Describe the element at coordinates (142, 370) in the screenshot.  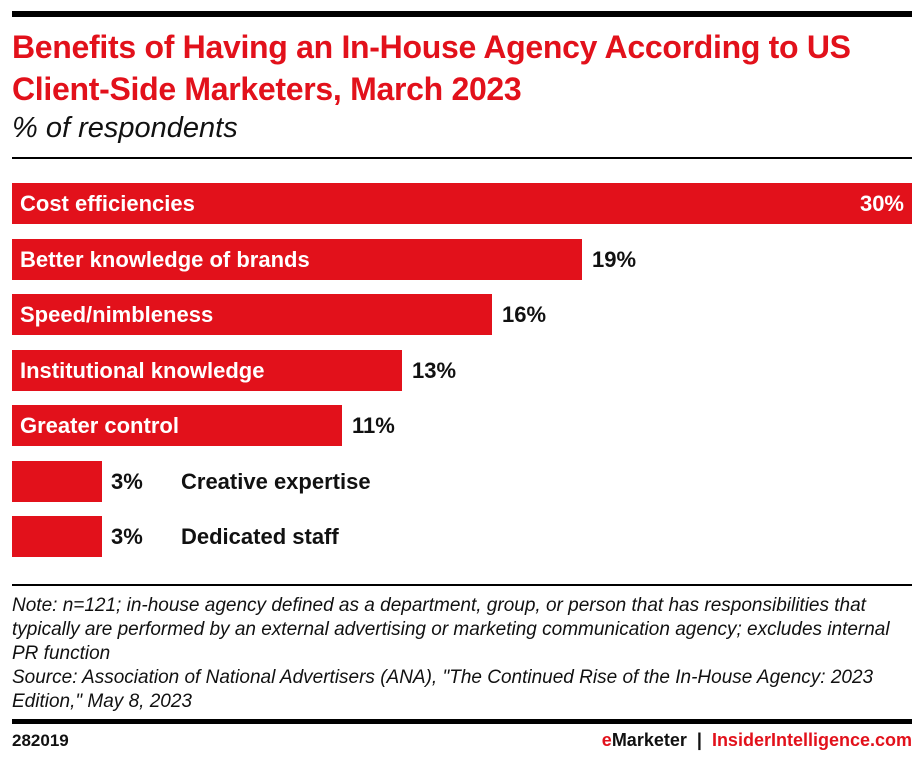
I see `category-label: Institutional knowledge` at that location.